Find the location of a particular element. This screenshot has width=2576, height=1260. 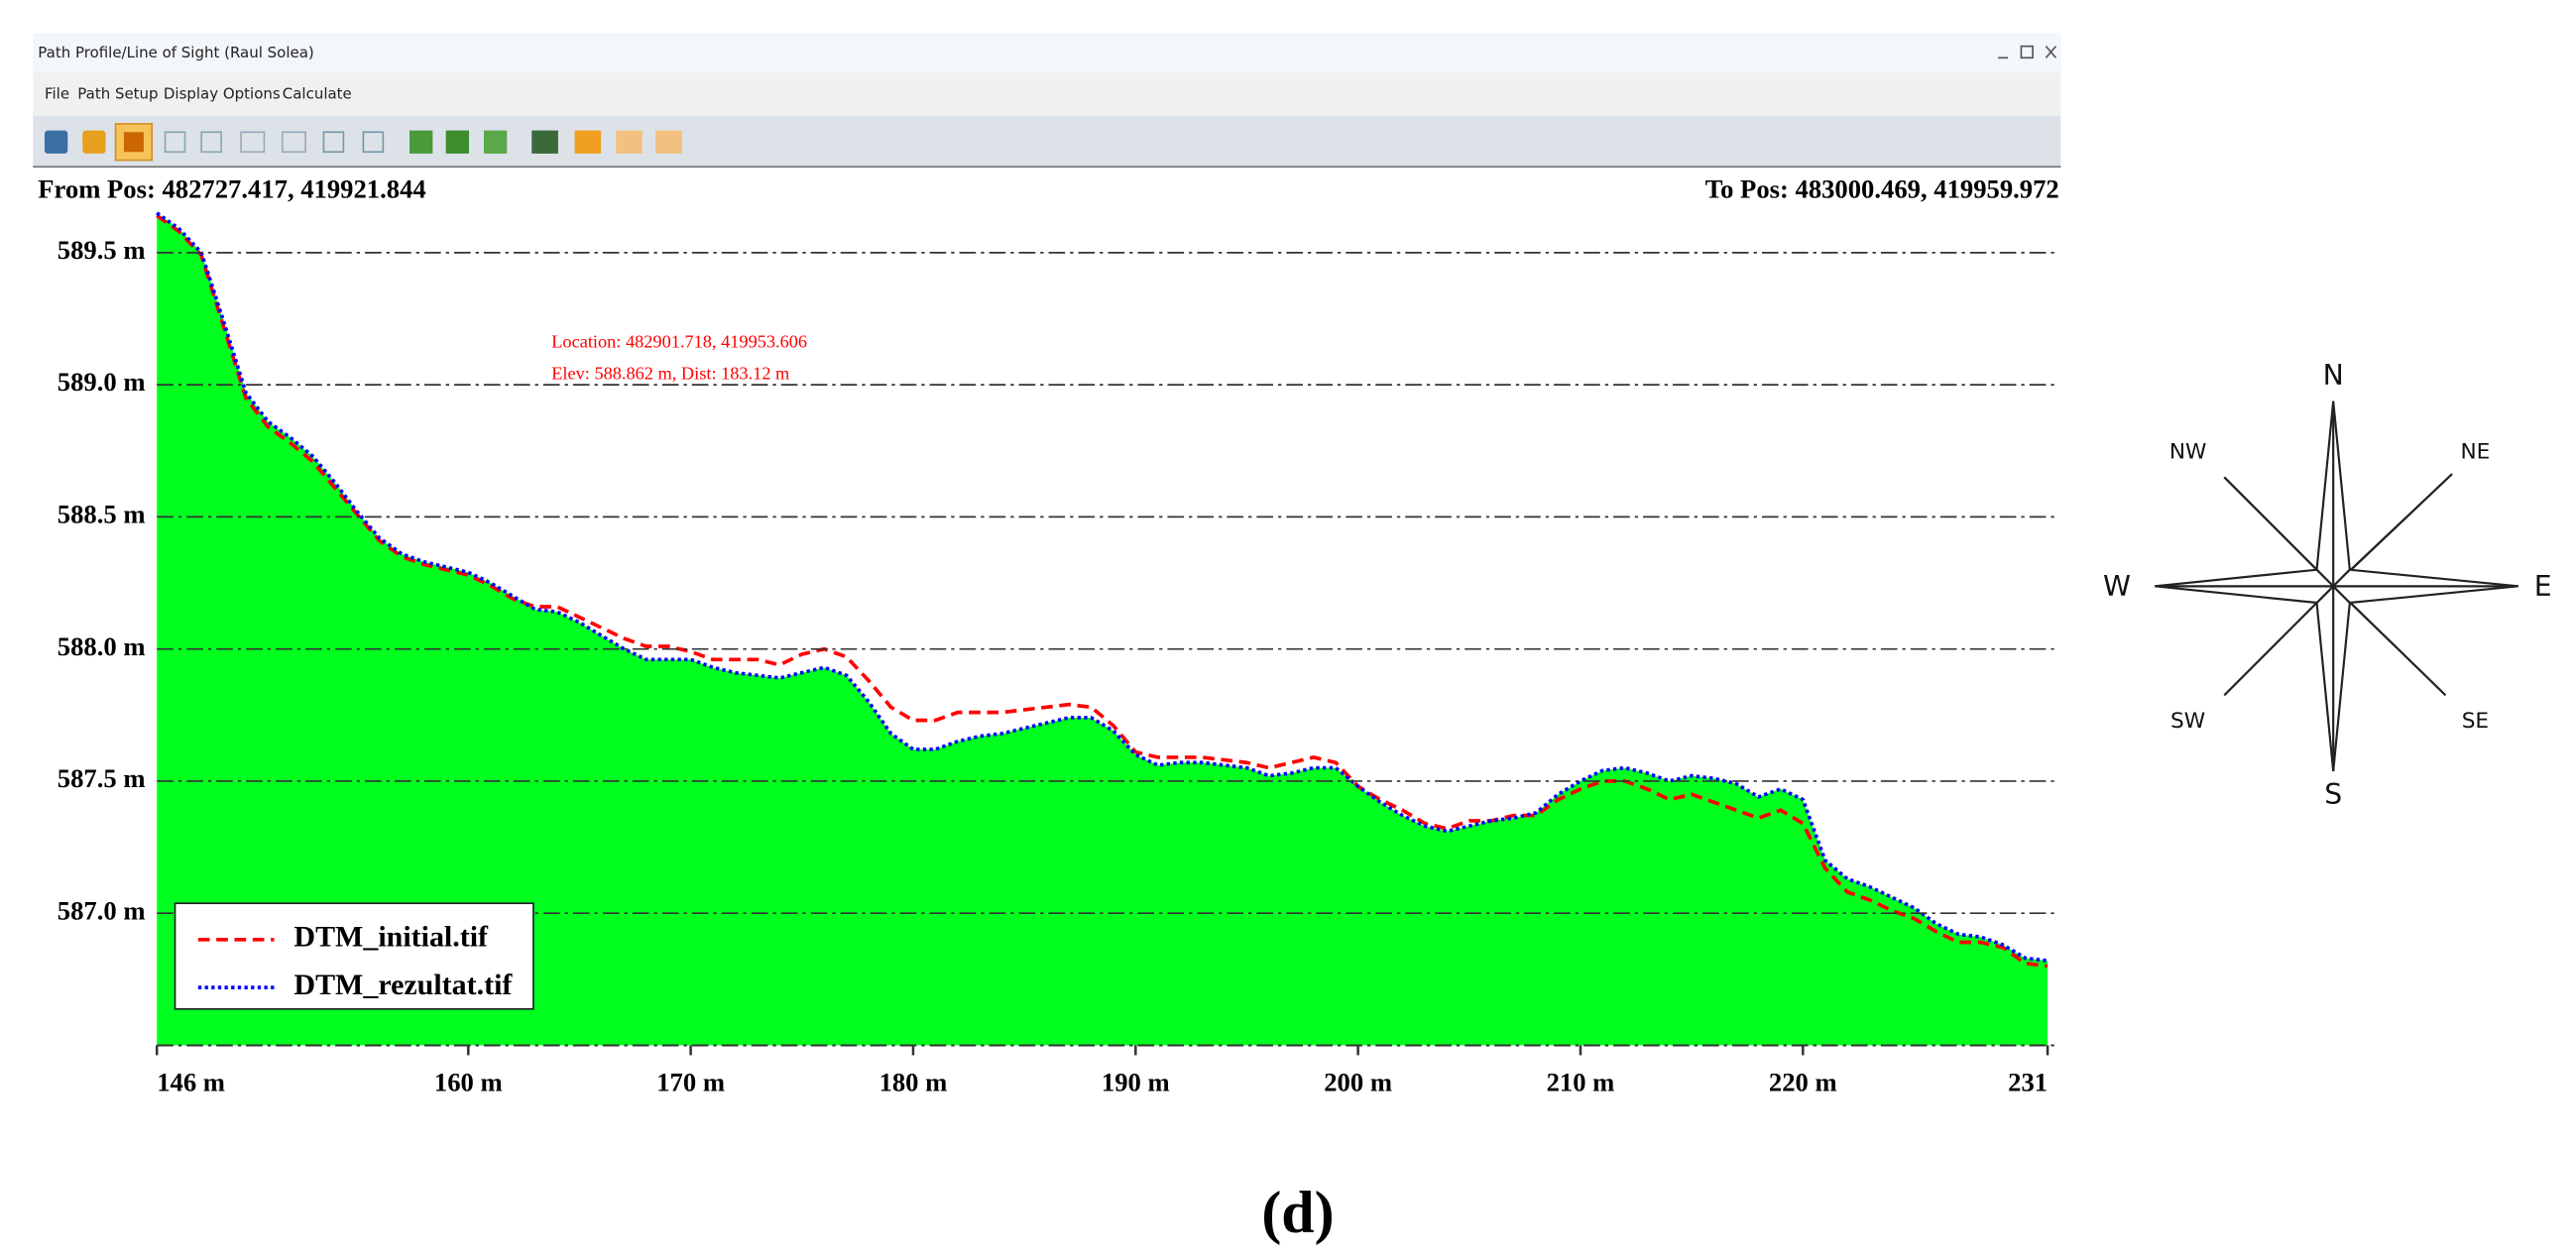

legend-label: DTM_rezultat.tif is located at coordinates (403, 985).